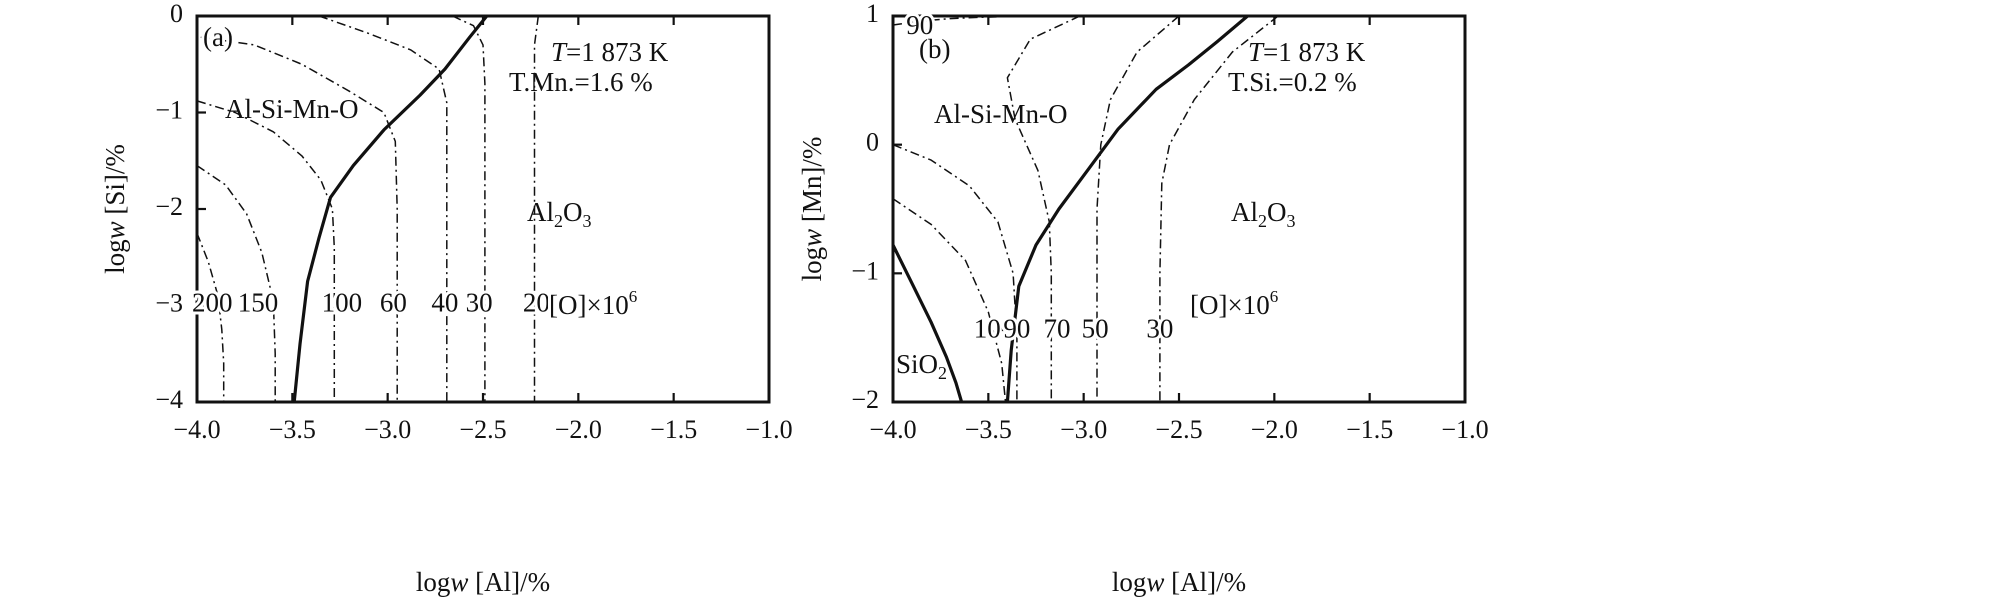 The width and height of the screenshot is (2008, 612). What do you see at coordinates (115, 209) in the screenshot?
I see `y-axis-label: logw [Si]/%` at bounding box center [115, 209].